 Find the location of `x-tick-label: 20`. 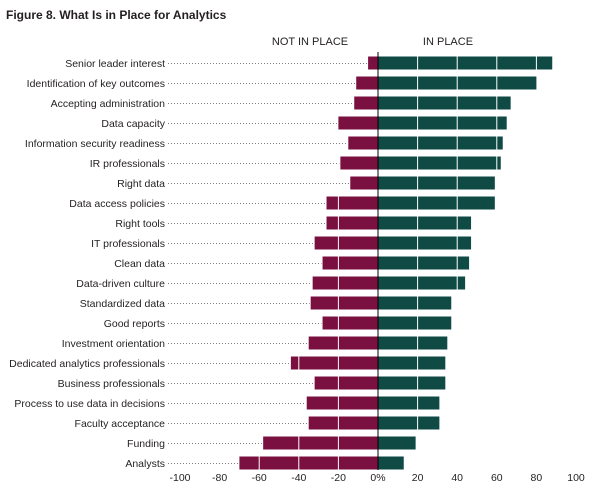

x-tick-label: 20 is located at coordinates (418, 478).